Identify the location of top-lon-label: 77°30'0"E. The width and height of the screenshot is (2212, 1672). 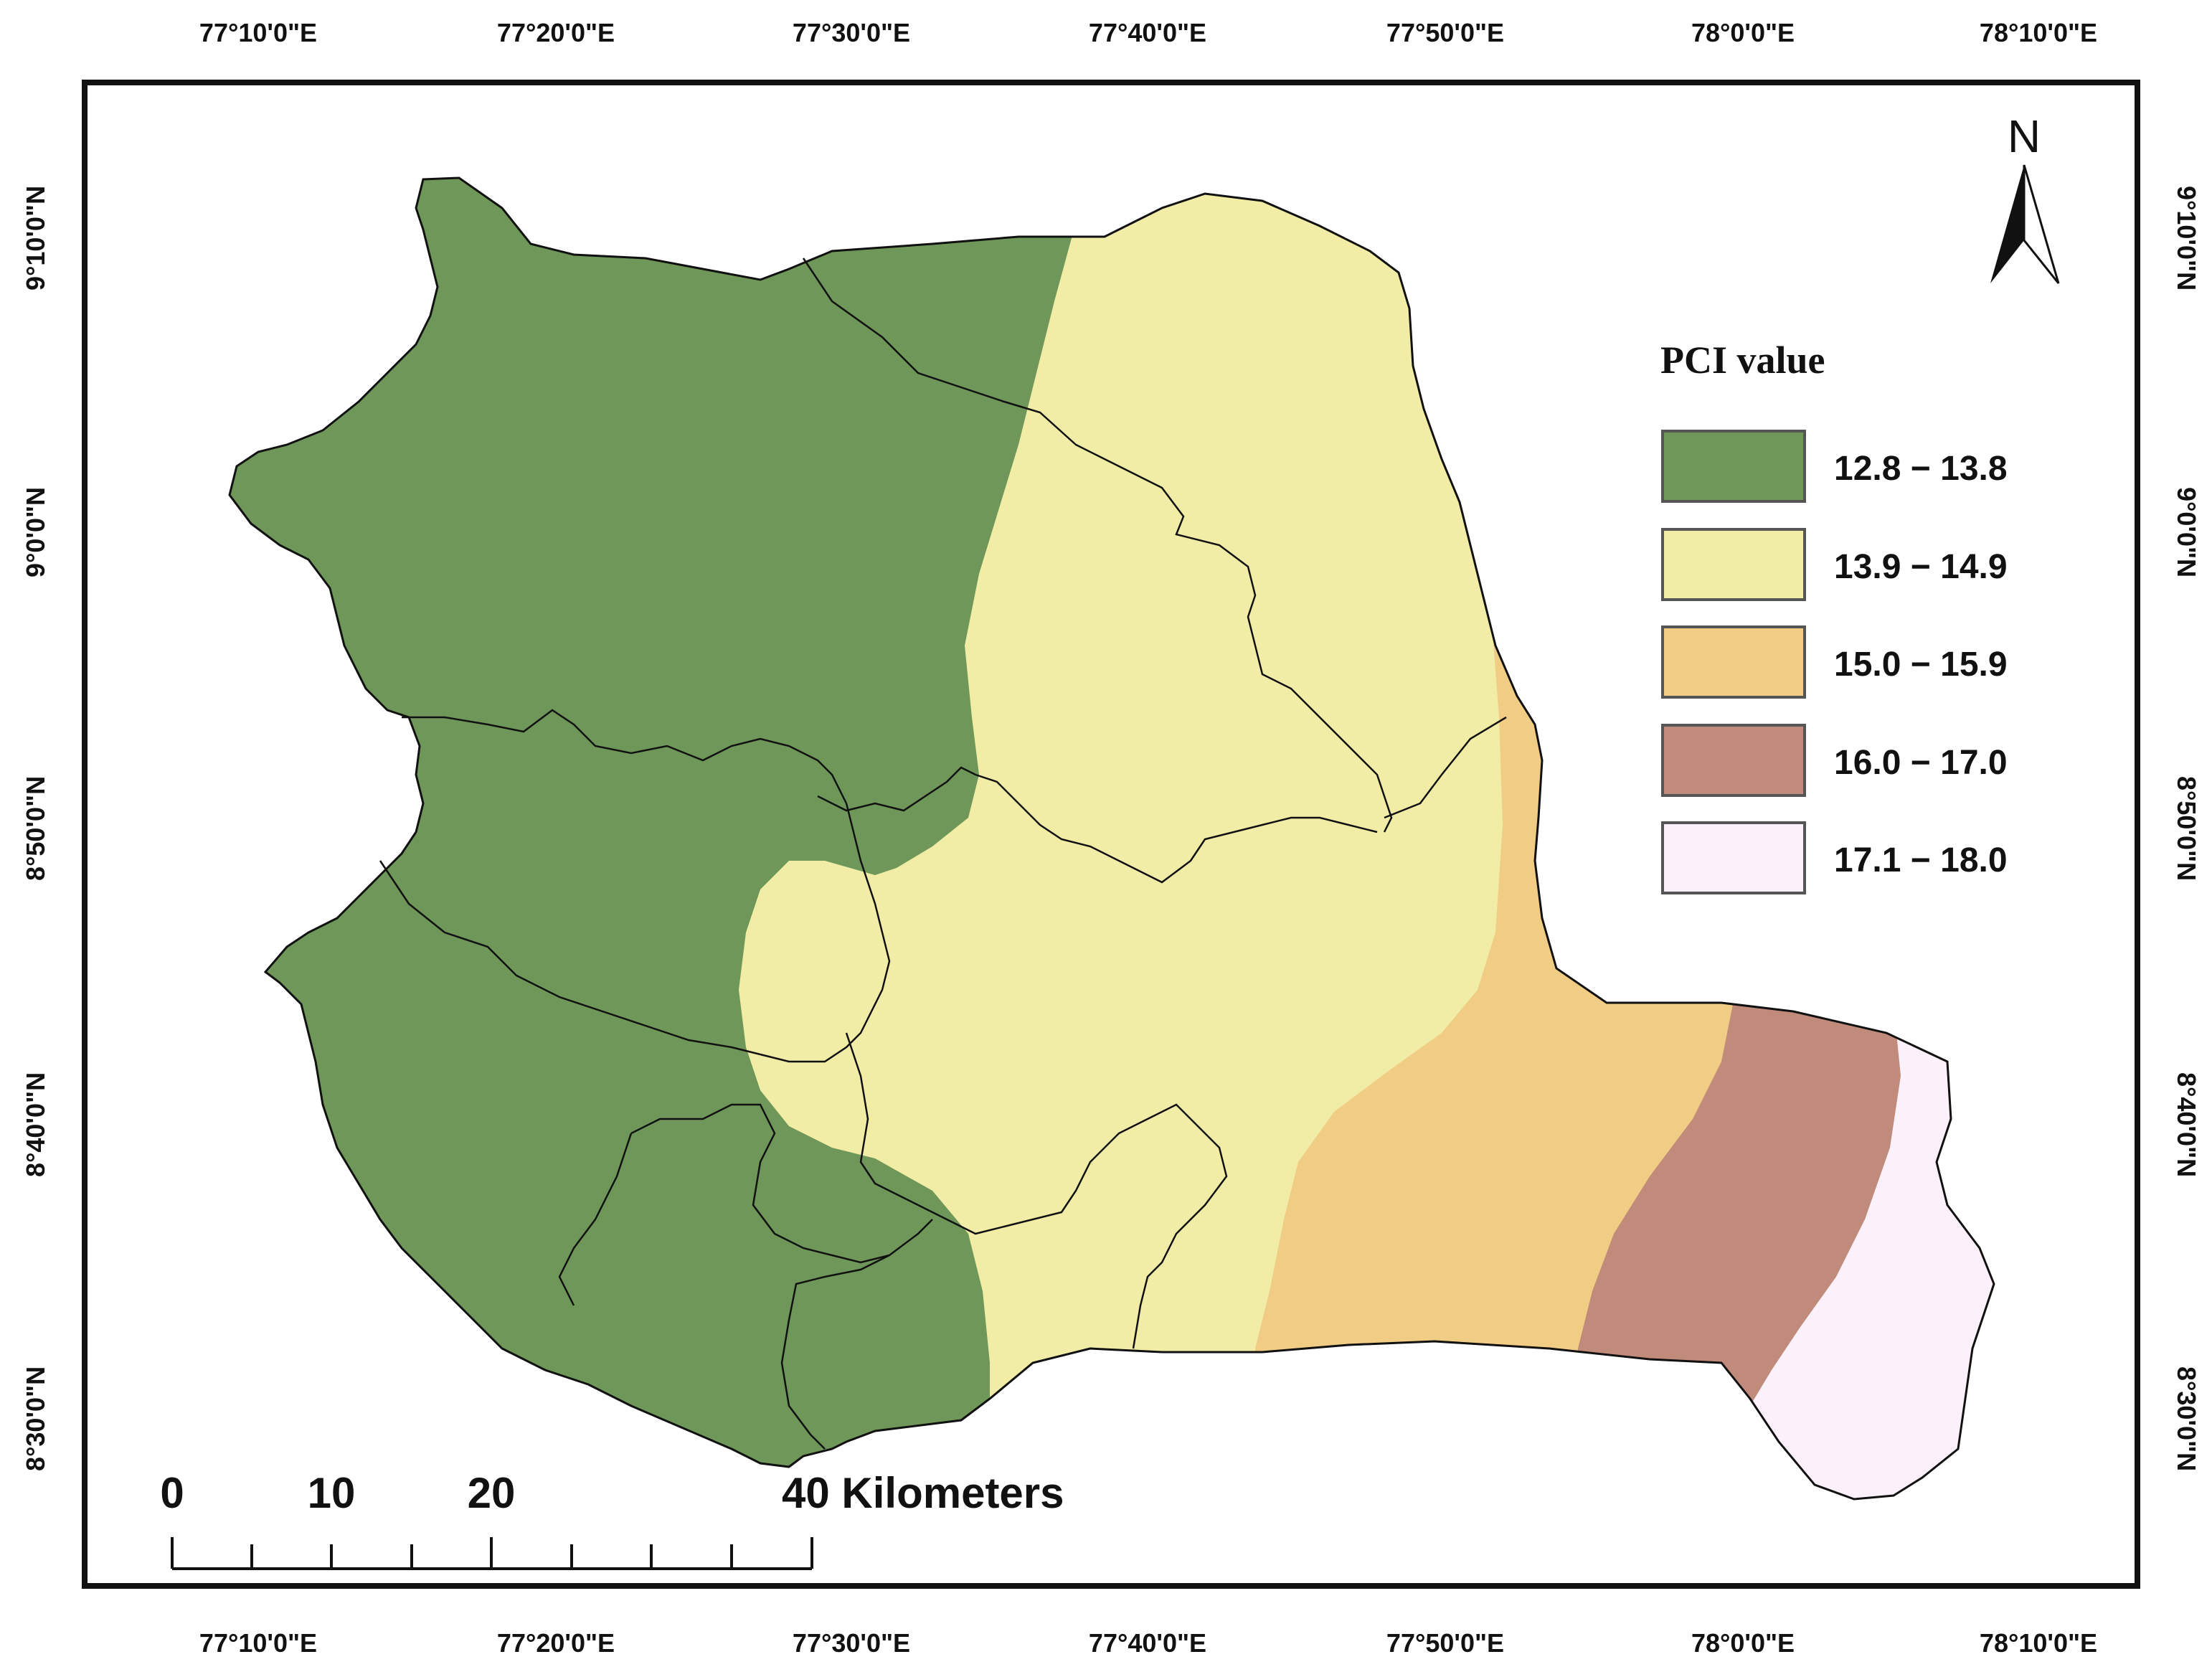
(851, 32).